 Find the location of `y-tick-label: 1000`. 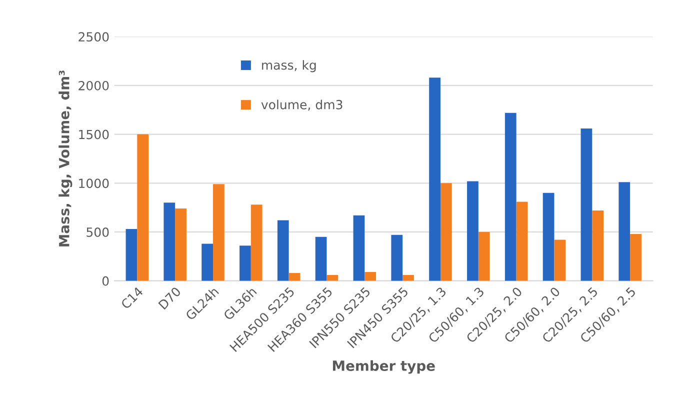

y-tick-label: 1000 is located at coordinates (94, 183).